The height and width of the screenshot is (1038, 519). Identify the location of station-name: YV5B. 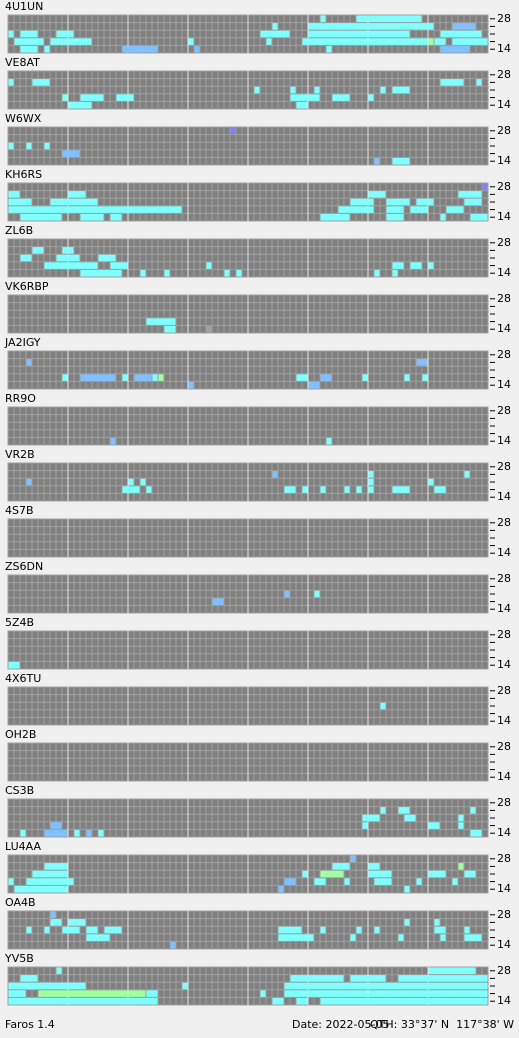
(19, 958).